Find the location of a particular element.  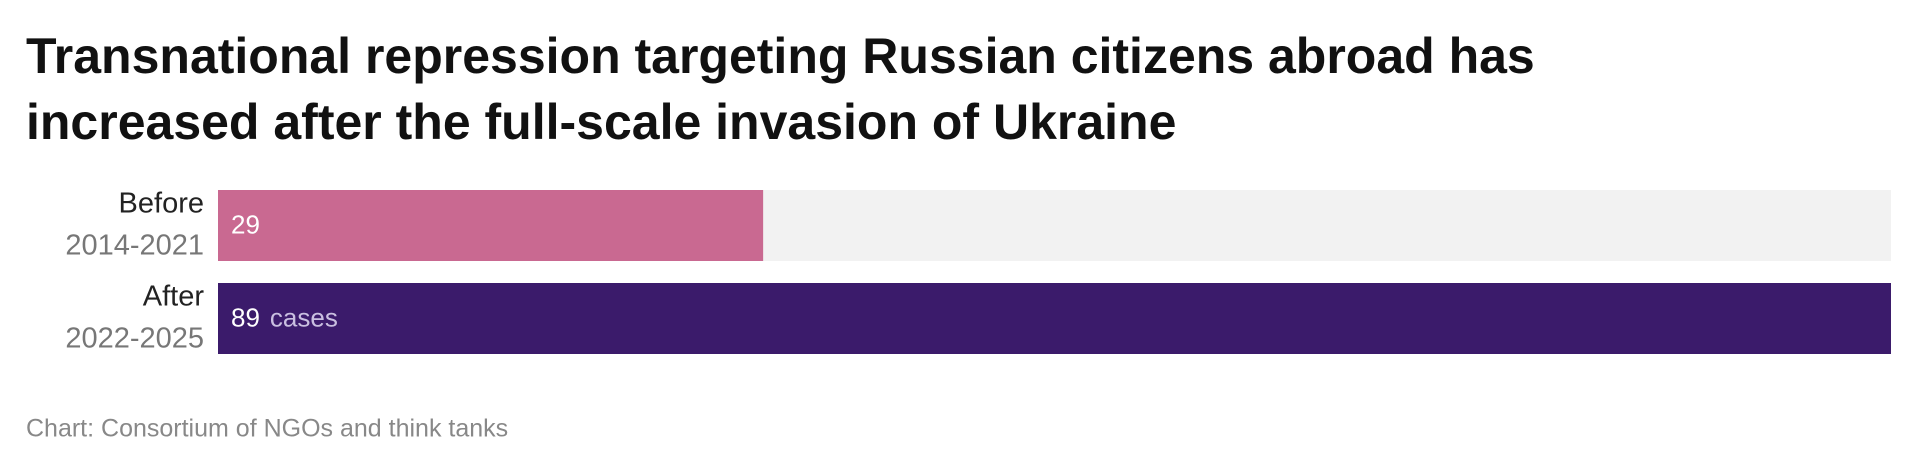

category-label: Before is located at coordinates (161, 204).